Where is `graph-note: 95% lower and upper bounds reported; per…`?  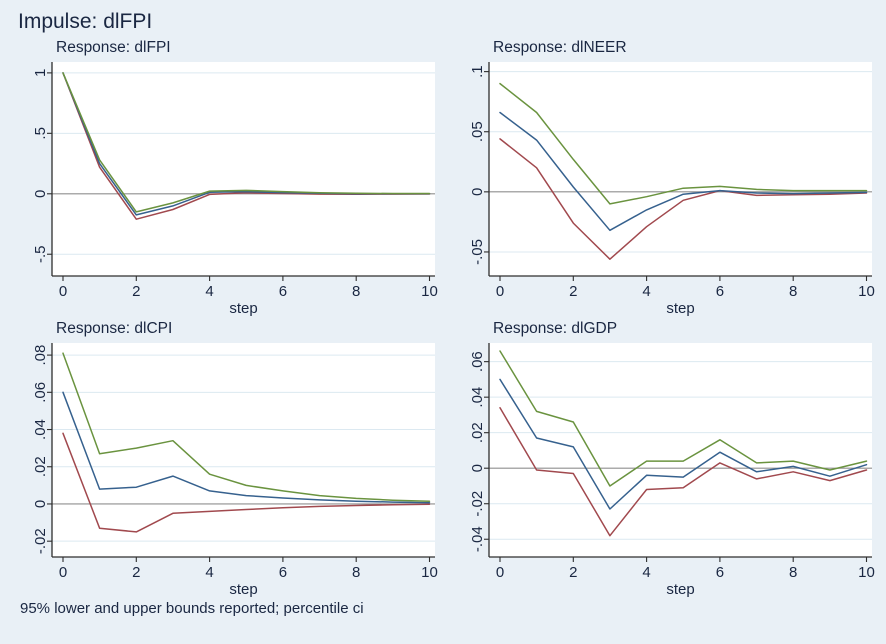
graph-note: 95% lower and upper bounds reported; per… is located at coordinates (192, 608).